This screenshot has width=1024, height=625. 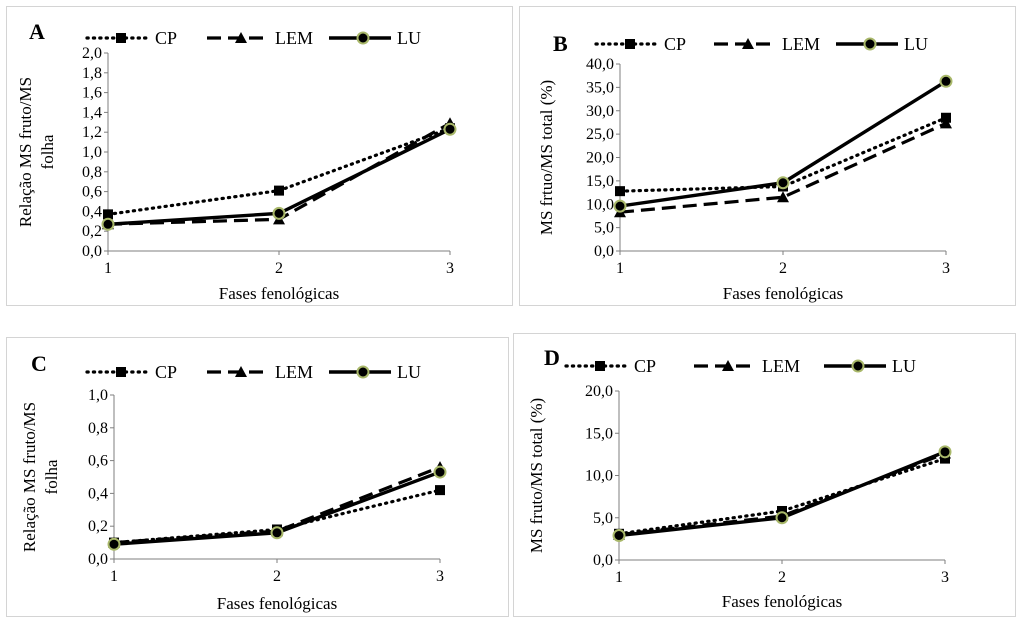 I want to click on y-tick-label: 10,0, so click(x=599, y=476).